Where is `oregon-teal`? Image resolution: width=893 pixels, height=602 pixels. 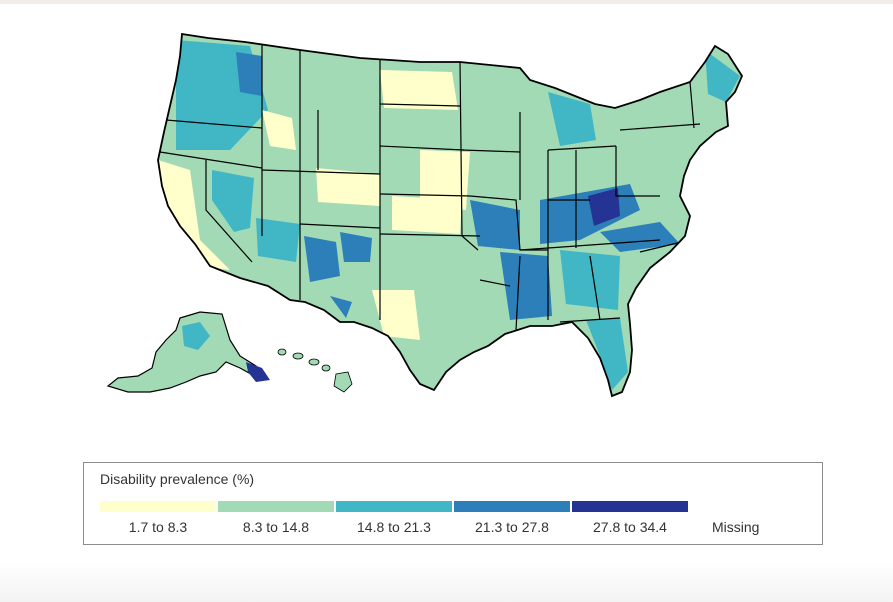 oregon-teal is located at coordinates (206, 128).